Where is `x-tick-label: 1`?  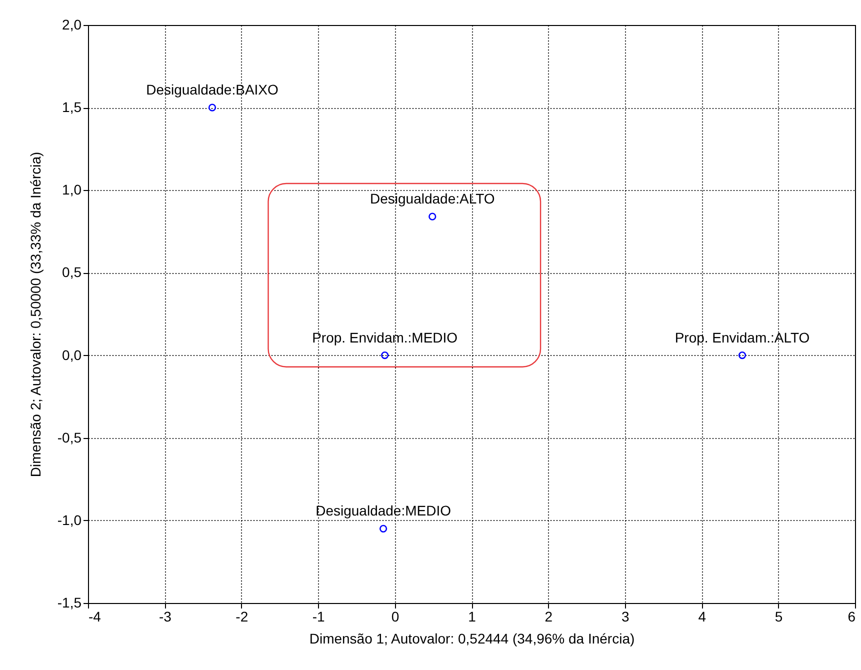 x-tick-label: 1 is located at coordinates (472, 616).